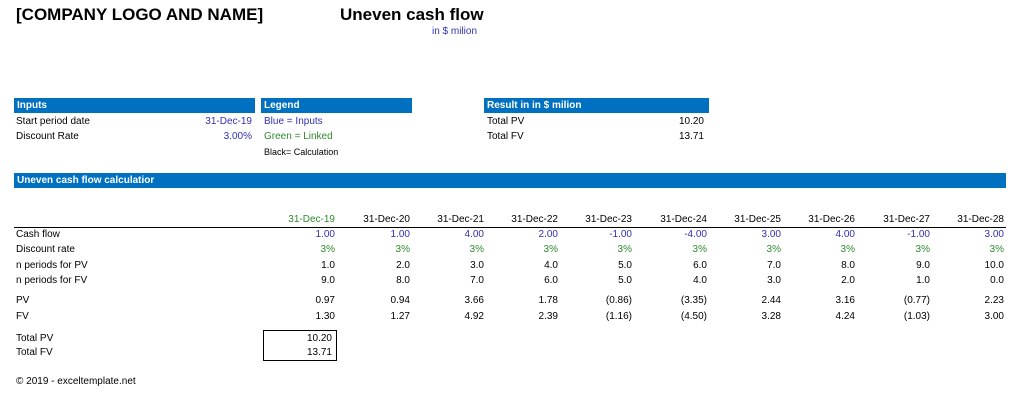  I want to click on result-title: Result in in $ milion, so click(534, 105).